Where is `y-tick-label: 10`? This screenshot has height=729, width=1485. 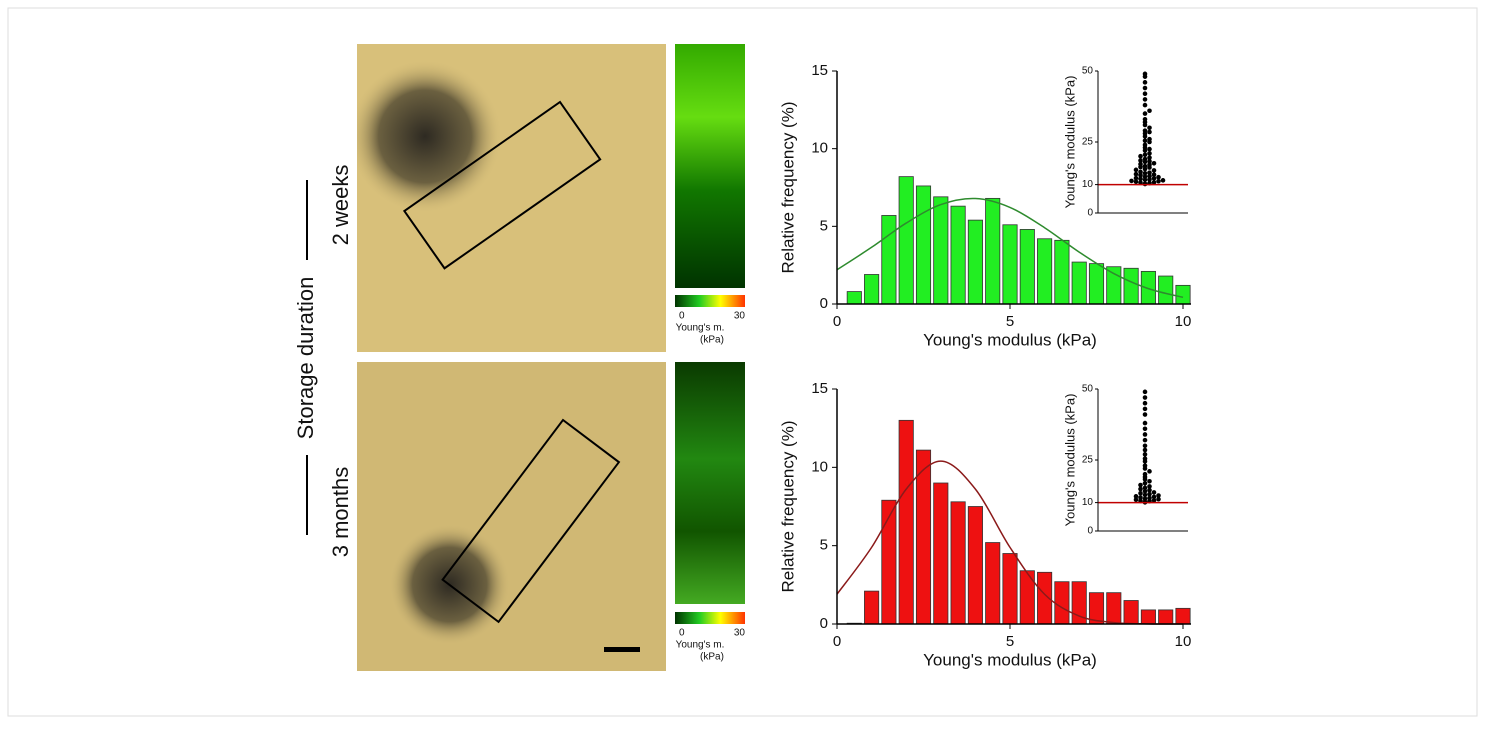 y-tick-label: 10 is located at coordinates (819, 466).